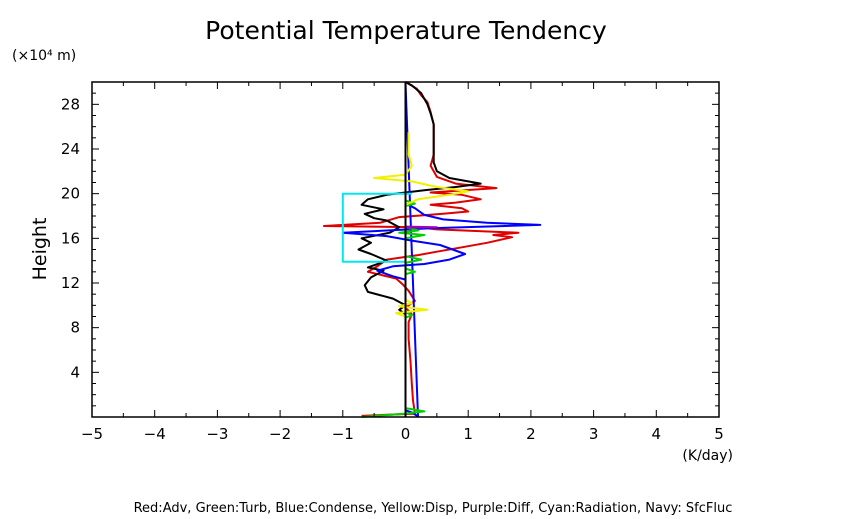 The image size is (854, 519). Describe the element at coordinates (376, 227) in the screenshot. I see `series-line-radiation` at that location.